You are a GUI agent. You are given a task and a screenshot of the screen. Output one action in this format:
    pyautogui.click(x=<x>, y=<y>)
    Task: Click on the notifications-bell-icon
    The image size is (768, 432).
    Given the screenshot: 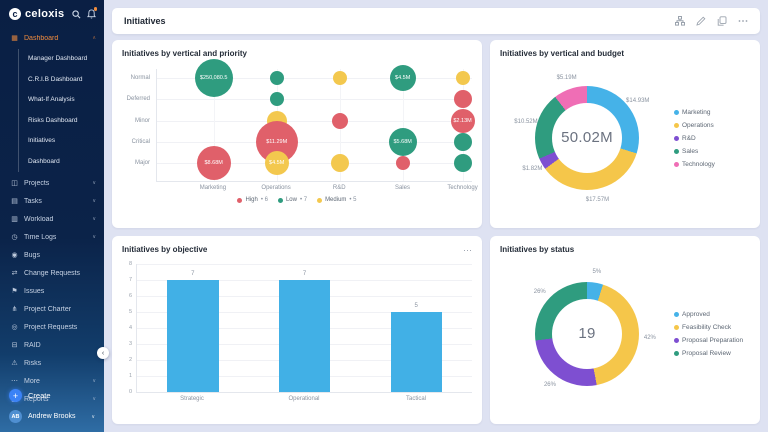 What is the action you would take?
    pyautogui.click(x=92, y=13)
    